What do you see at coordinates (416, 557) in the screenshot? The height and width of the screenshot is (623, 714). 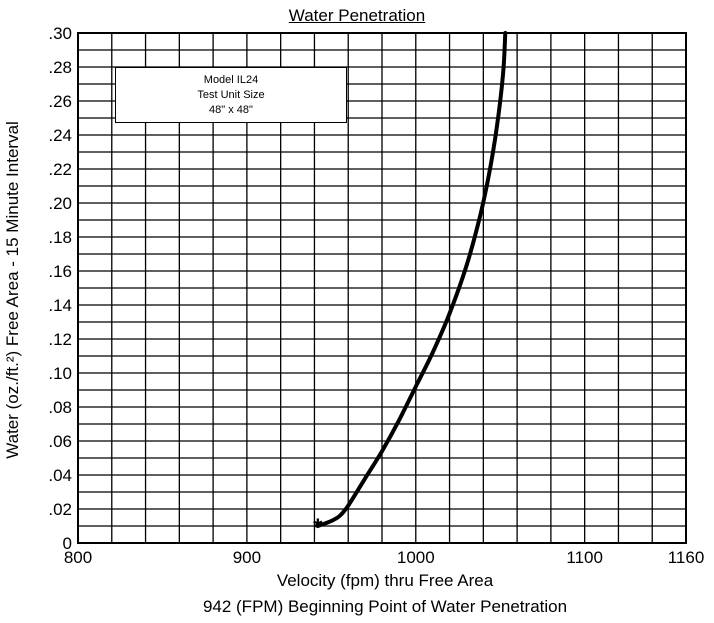 I see `x-tick-label: 1000` at bounding box center [416, 557].